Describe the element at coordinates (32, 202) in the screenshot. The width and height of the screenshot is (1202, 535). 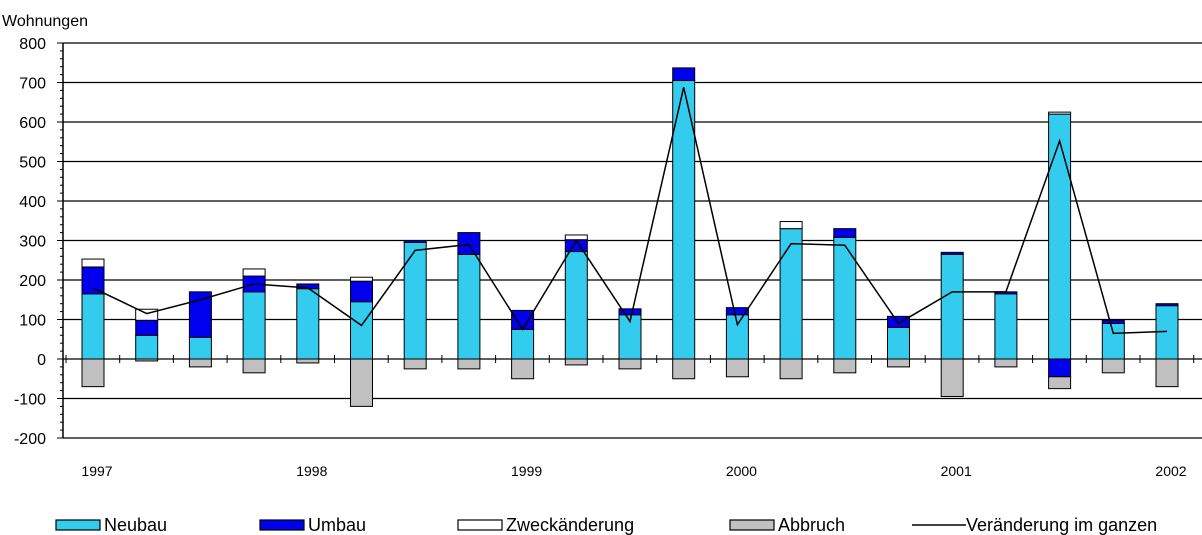
I see `y-tick-label: 400` at that location.